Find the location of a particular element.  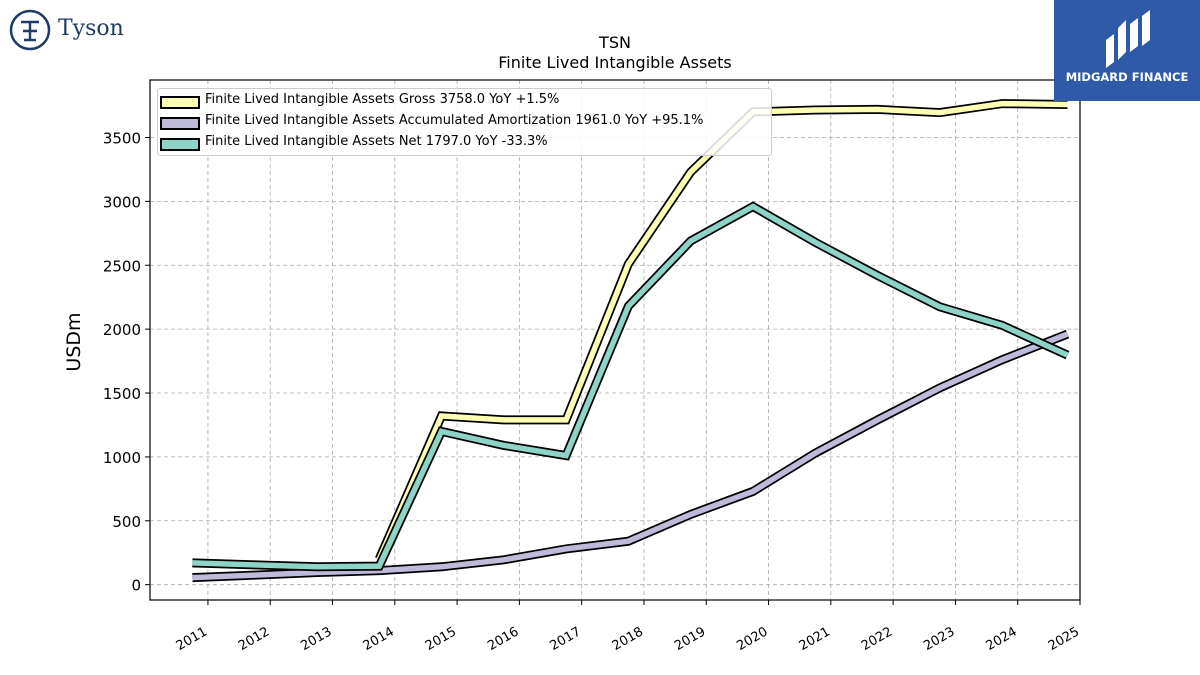

x-tick-label: 2021 is located at coordinates (815, 639).